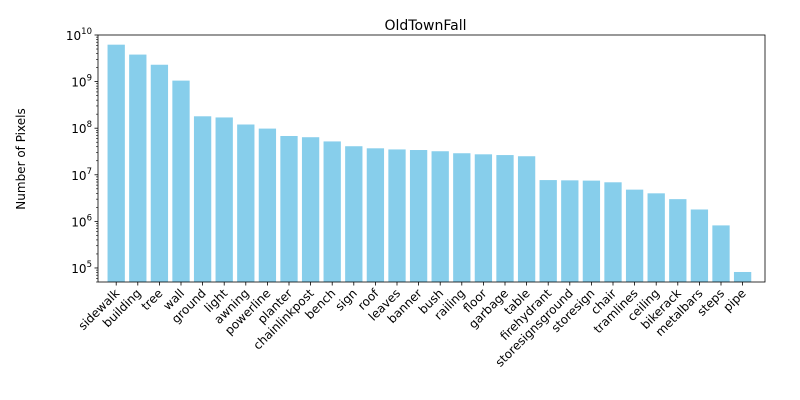 This screenshot has height=400, width=800. What do you see at coordinates (418, 216) in the screenshot?
I see `bar-banner` at bounding box center [418, 216].